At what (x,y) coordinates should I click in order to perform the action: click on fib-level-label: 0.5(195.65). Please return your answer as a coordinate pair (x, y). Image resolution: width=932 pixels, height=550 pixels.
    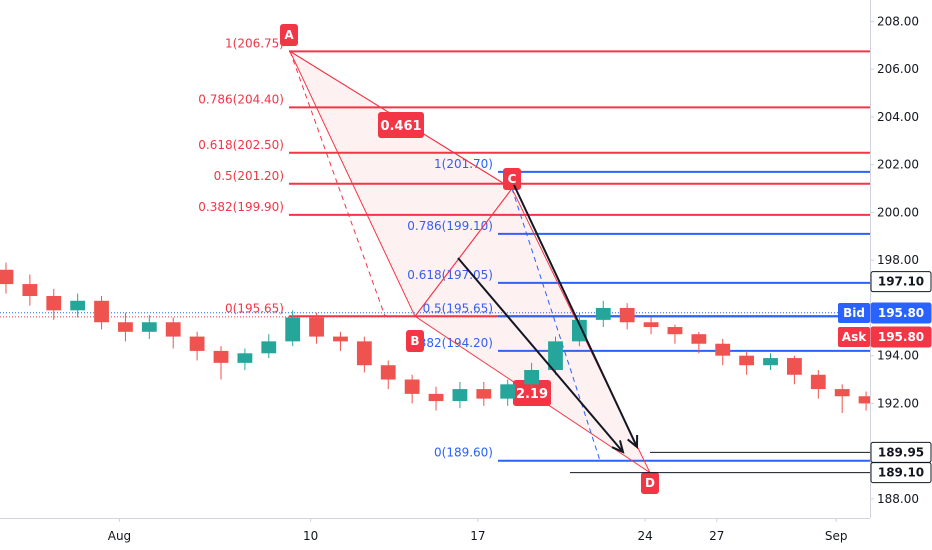
    Looking at the image, I should click on (458, 308).